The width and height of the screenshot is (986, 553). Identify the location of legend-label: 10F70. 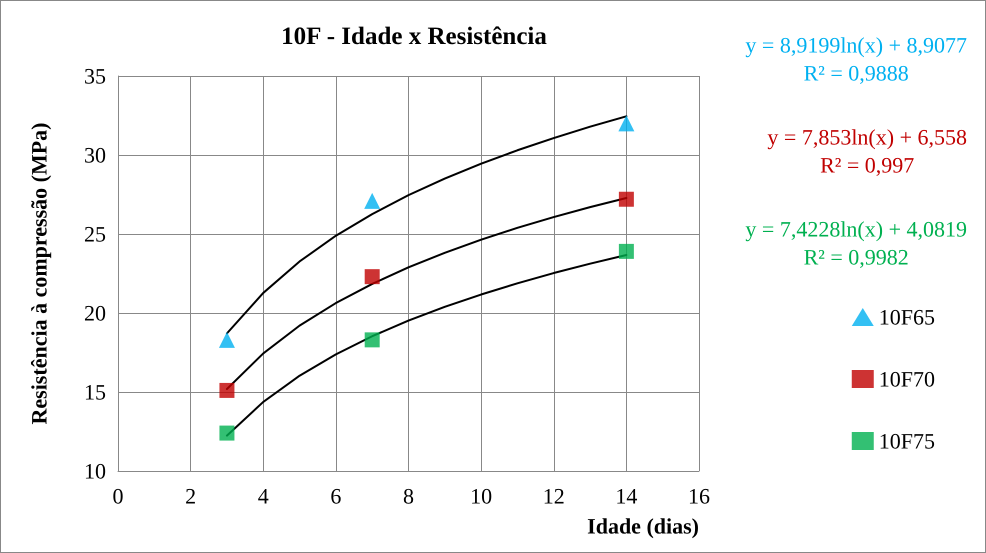
(907, 379).